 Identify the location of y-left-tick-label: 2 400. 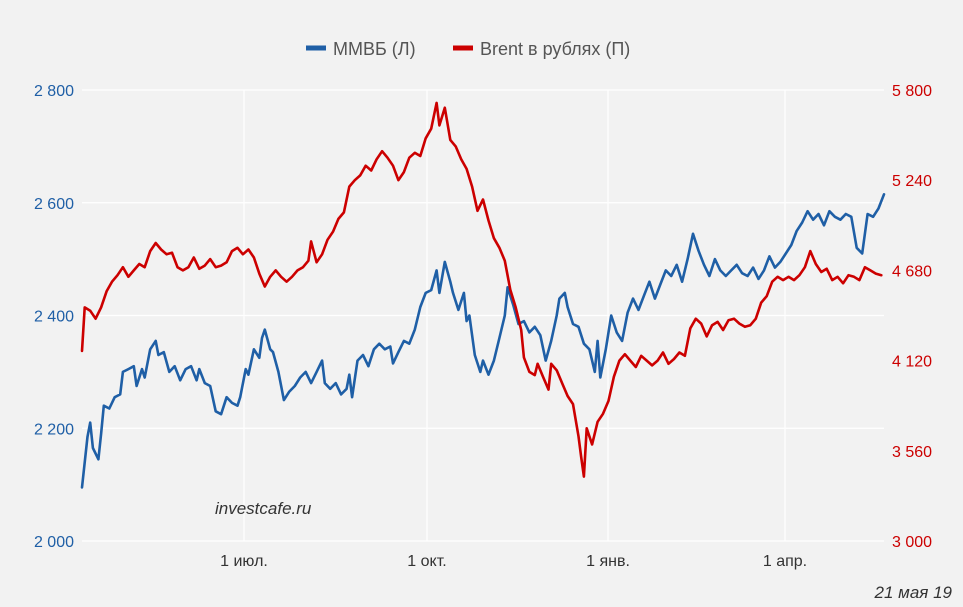
(54, 317).